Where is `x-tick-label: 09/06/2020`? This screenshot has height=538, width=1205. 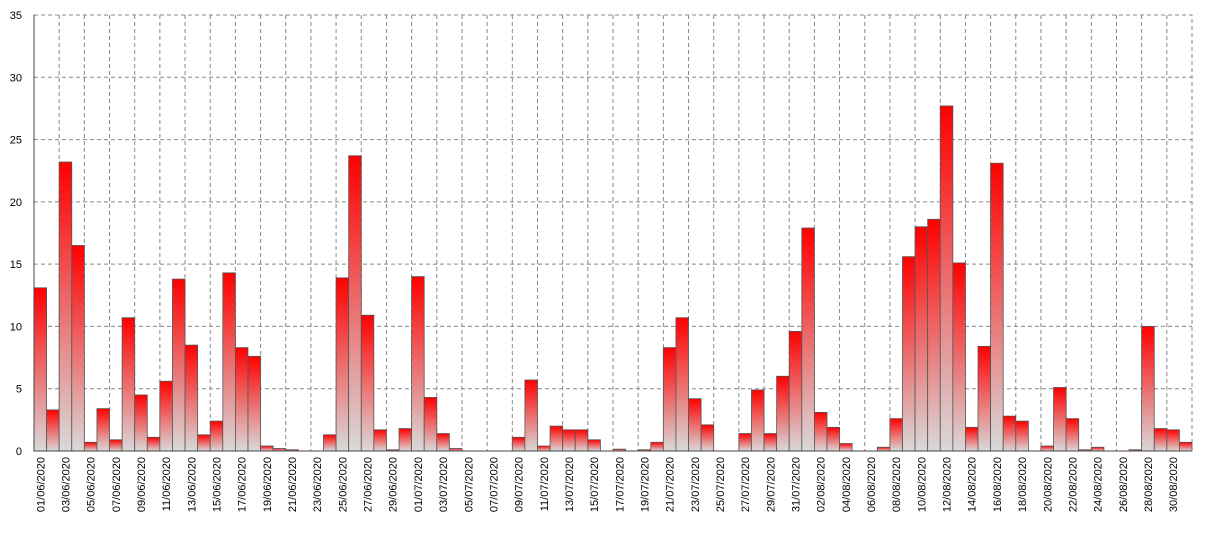
x-tick-label: 09/06/2020 is located at coordinates (142, 484).